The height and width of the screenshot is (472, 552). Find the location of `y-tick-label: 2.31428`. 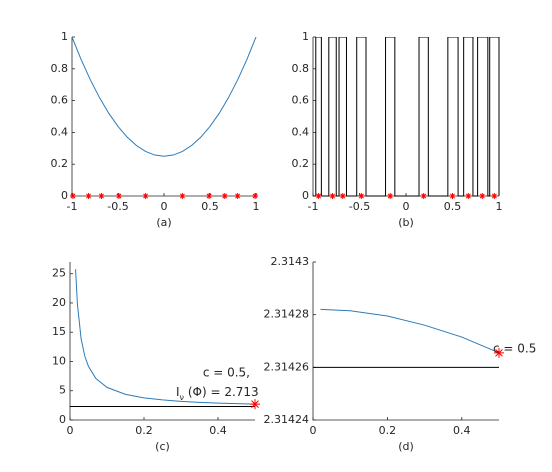

y-tick-label: 2.31428 is located at coordinates (287, 314).